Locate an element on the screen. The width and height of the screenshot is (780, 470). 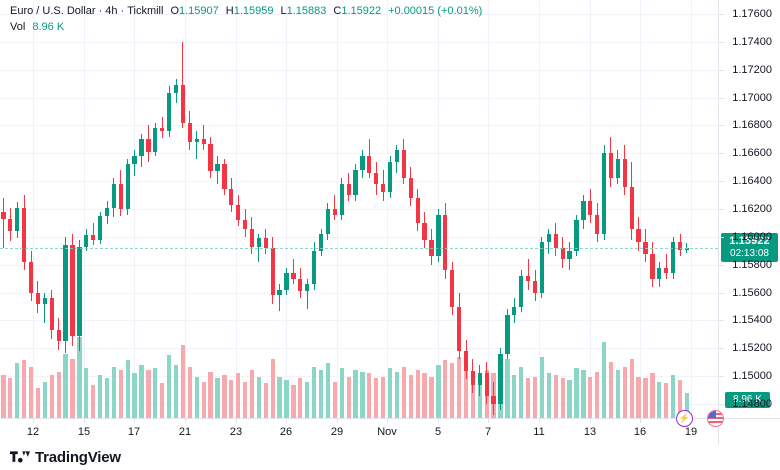
flag-canton is located at coordinates (712, 414).